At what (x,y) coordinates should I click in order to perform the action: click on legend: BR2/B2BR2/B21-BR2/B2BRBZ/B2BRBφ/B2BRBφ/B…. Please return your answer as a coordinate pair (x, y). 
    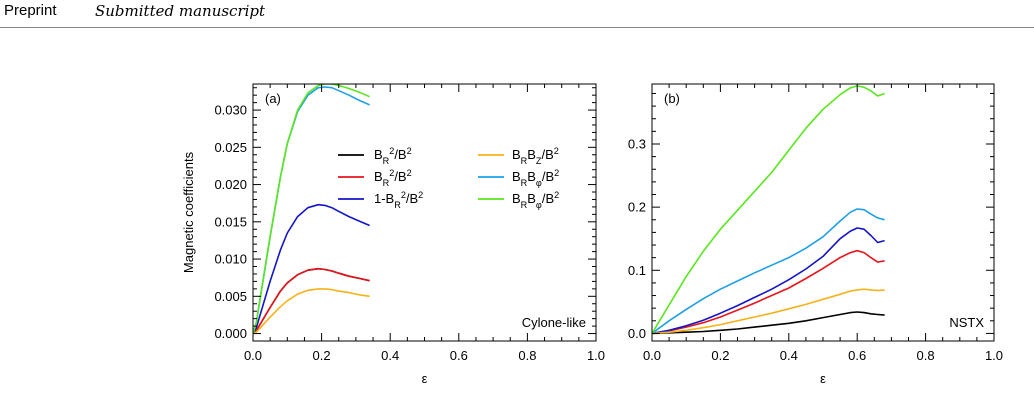
    Looking at the image, I should click on (448, 178).